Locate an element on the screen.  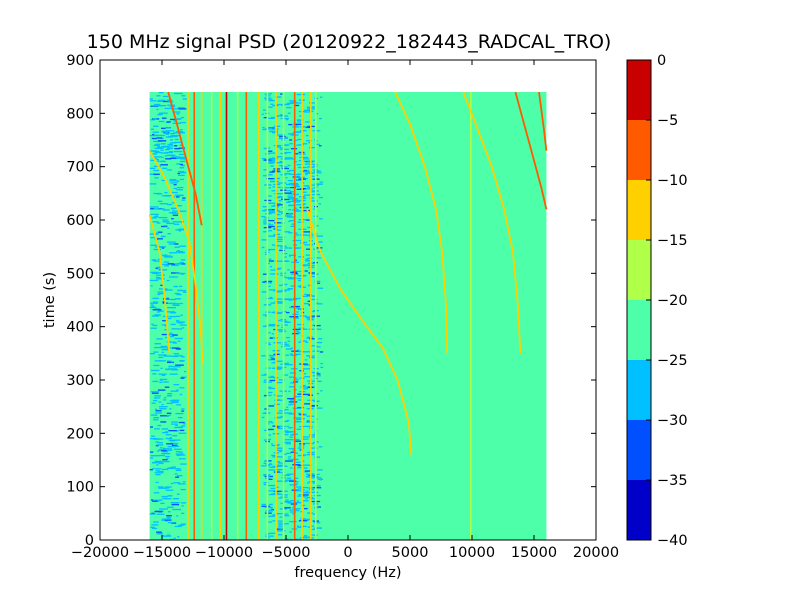
colorbar-tick-label: −10 is located at coordinates (672, 181).